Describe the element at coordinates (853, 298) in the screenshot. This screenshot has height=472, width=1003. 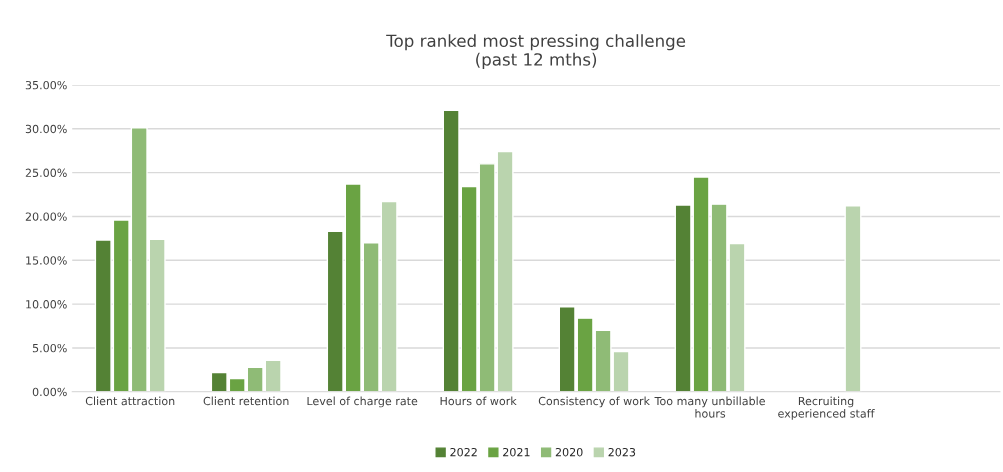
I see `bar` at that location.